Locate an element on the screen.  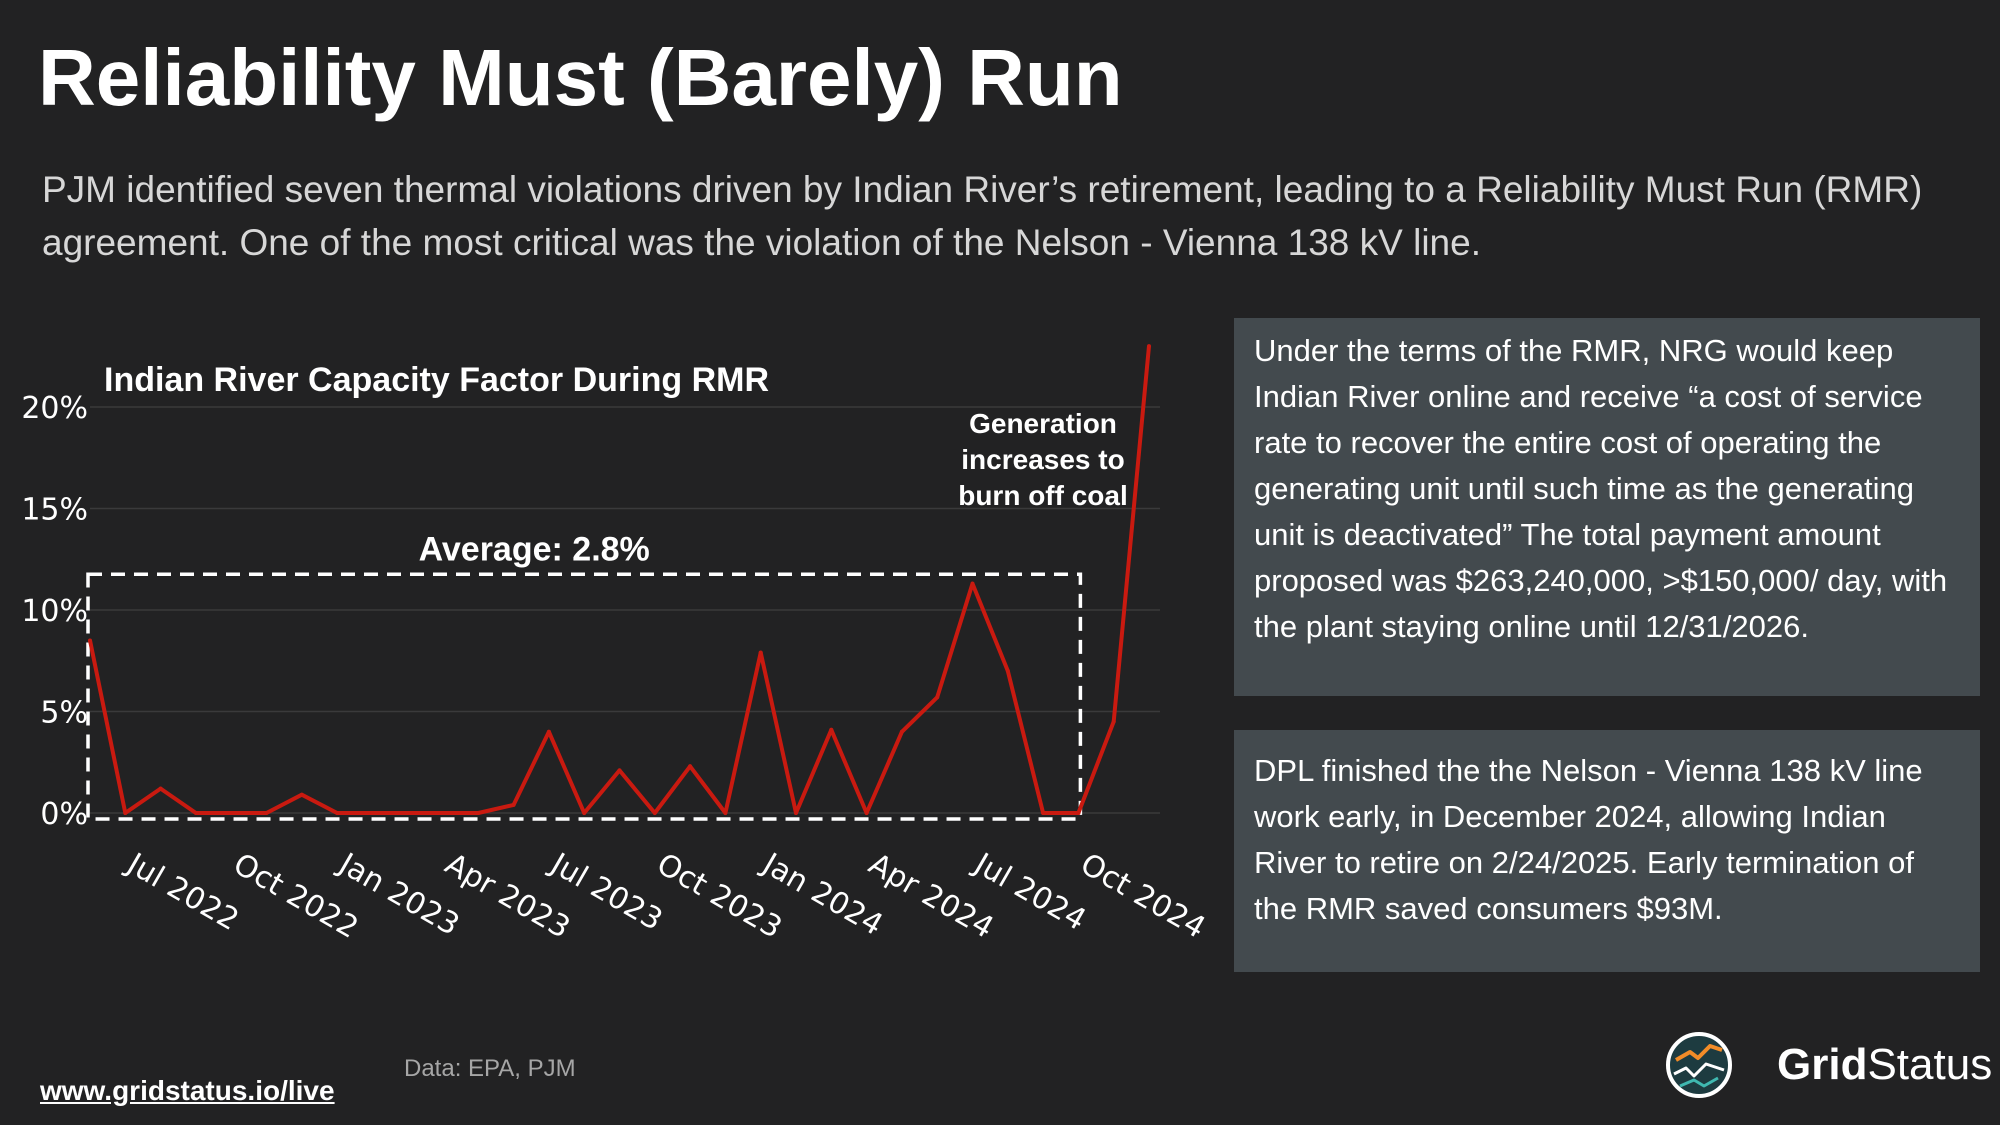
average-box is located at coordinates (584, 696).